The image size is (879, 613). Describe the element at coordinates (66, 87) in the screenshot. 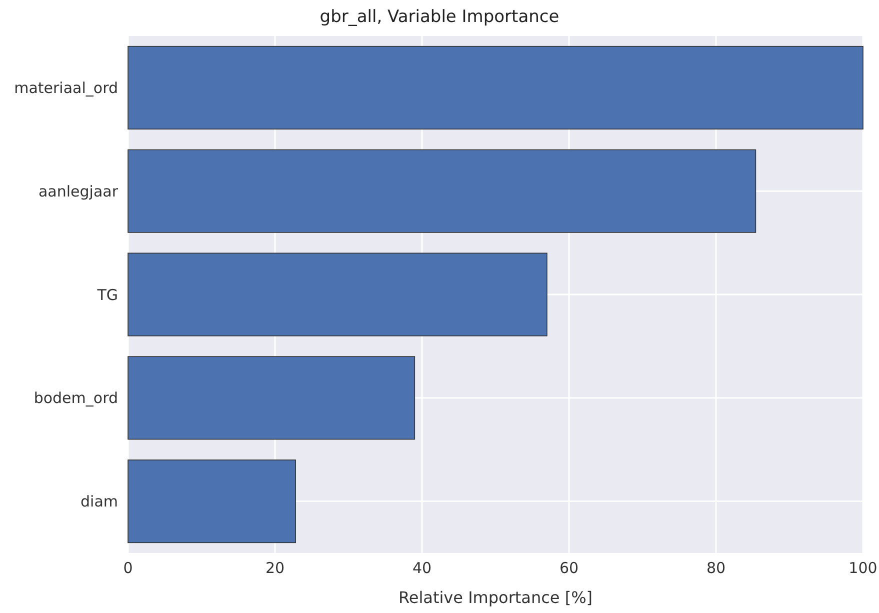

I see `y-tick-label: materiaal_ord` at that location.